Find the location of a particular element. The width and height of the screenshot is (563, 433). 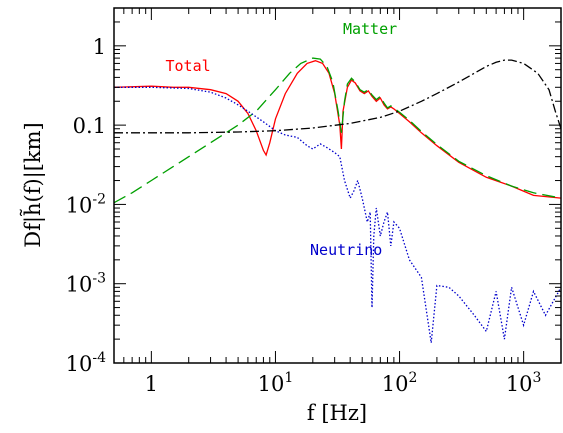

y-tick-label: 10⁻⁴ is located at coordinates (86, 363).